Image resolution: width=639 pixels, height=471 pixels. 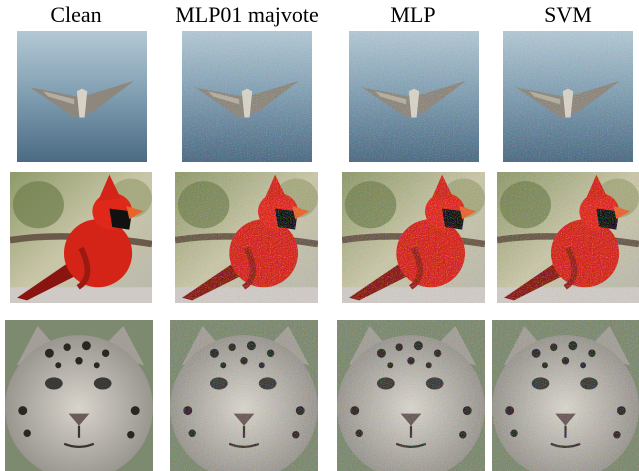 What do you see at coordinates (412, 14) in the screenshot?
I see `column-header: MLP` at bounding box center [412, 14].